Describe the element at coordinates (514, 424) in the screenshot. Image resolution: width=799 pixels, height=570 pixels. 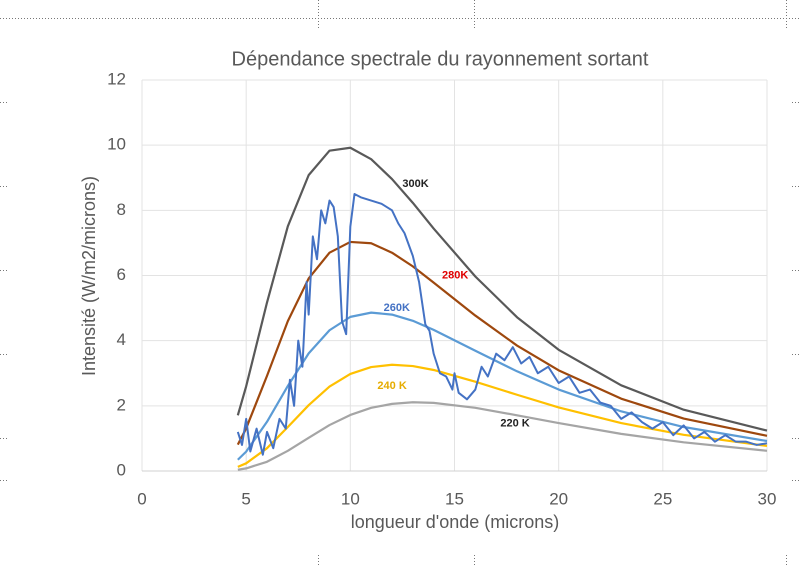
I see `series-label: 220 K` at that location.